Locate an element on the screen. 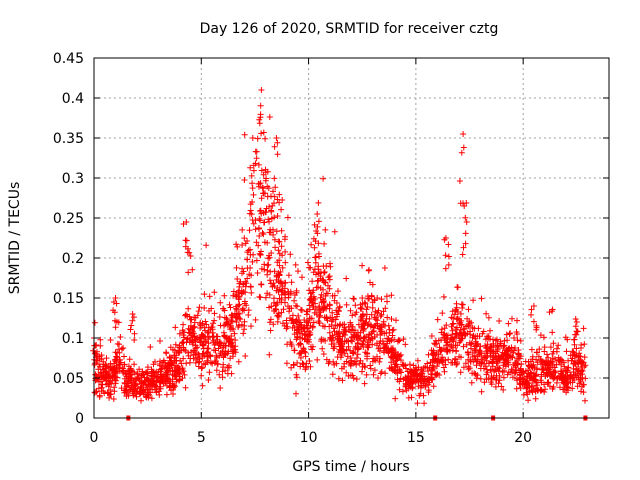 The width and height of the screenshot is (640, 480). x-tick-label: 0 is located at coordinates (94, 438).